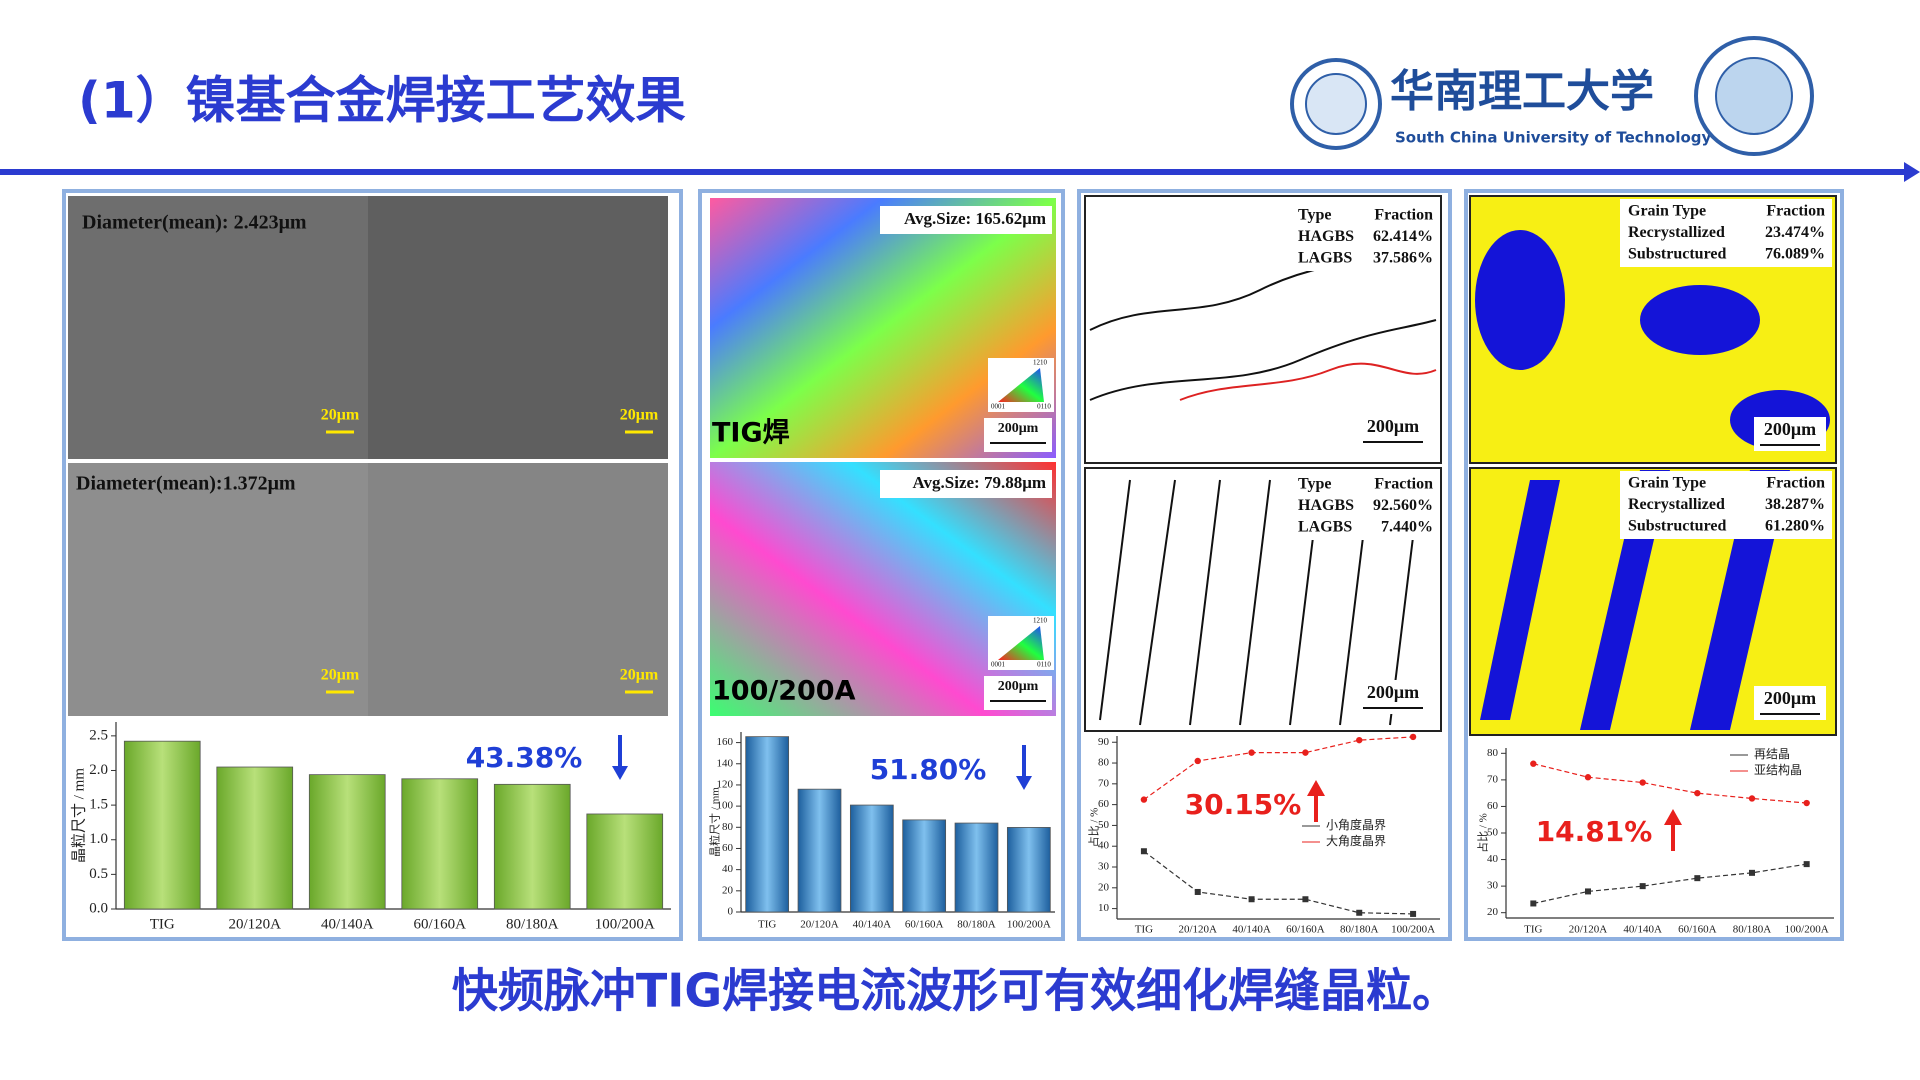 This screenshot has width=1920, height=1080. Describe the element at coordinates (1104, 742) in the screenshot. I see `y-tick-label: 90` at that location.